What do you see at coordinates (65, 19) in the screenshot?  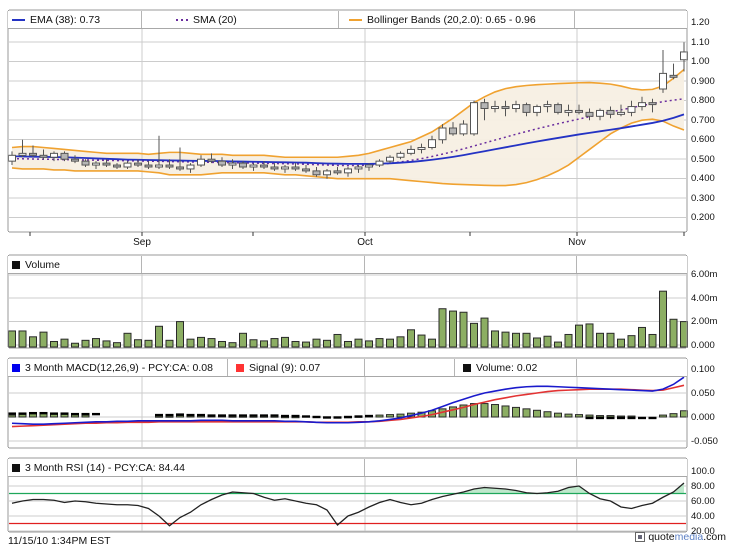 I see `ema-legend-label: EMA (38): 0.73` at bounding box center [65, 19].